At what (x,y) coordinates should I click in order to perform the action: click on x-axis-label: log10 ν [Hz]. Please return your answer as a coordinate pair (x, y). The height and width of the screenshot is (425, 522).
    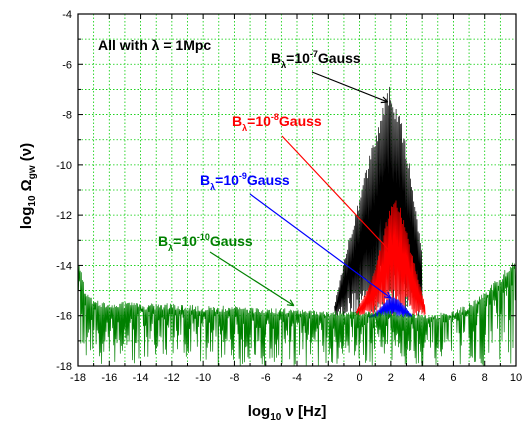
    Looking at the image, I should click on (287, 413).